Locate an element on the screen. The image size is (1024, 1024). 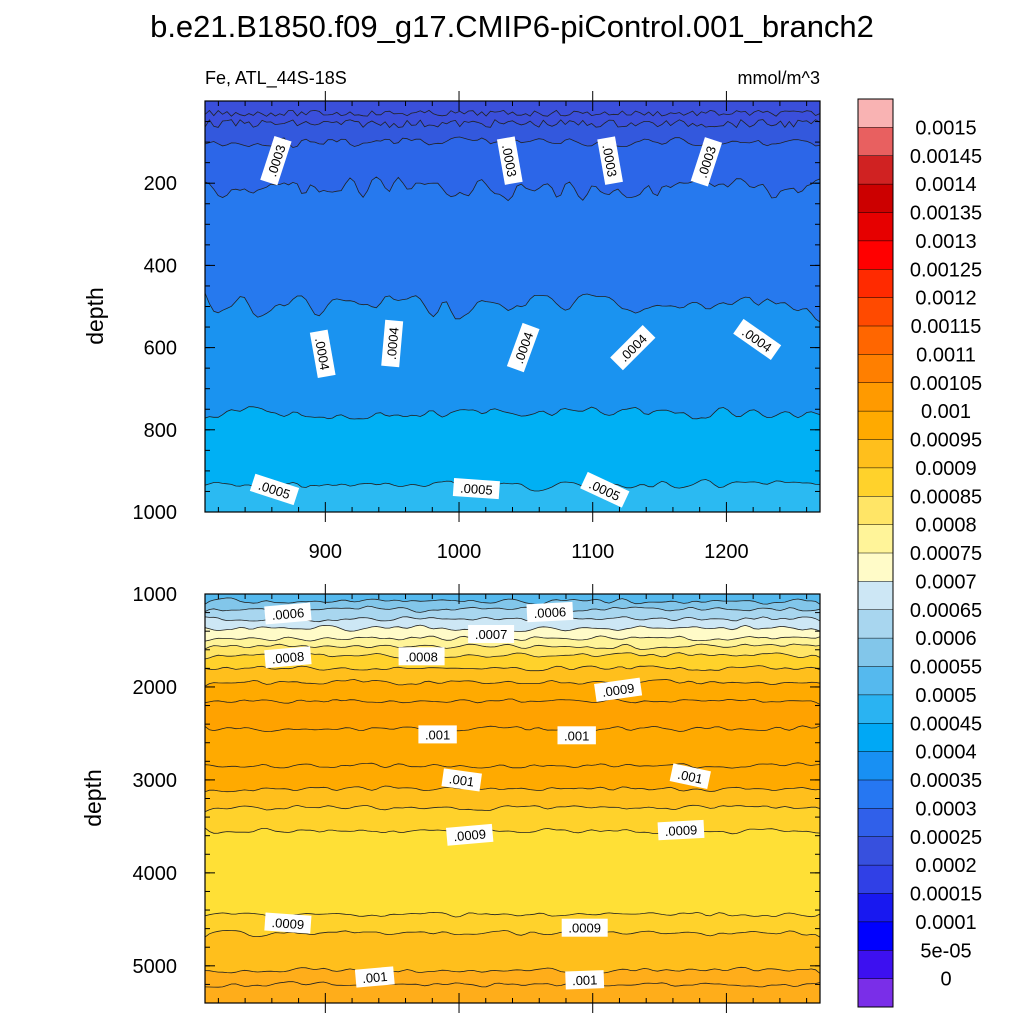
contour-label: .0004 is located at coordinates (322, 354).